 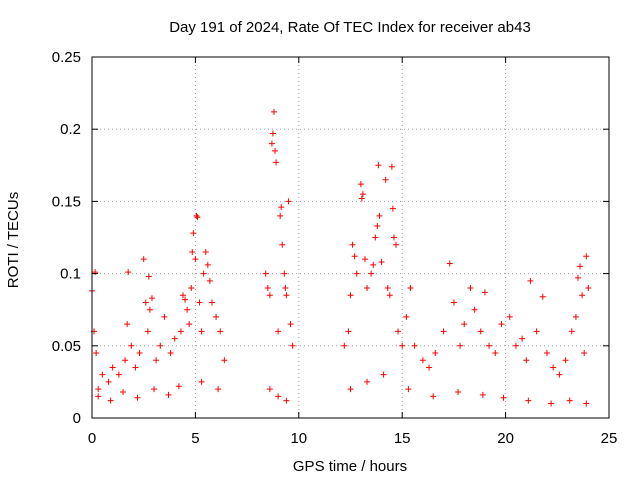 What do you see at coordinates (92, 438) in the screenshot?
I see `x-tick-label: 0` at bounding box center [92, 438].